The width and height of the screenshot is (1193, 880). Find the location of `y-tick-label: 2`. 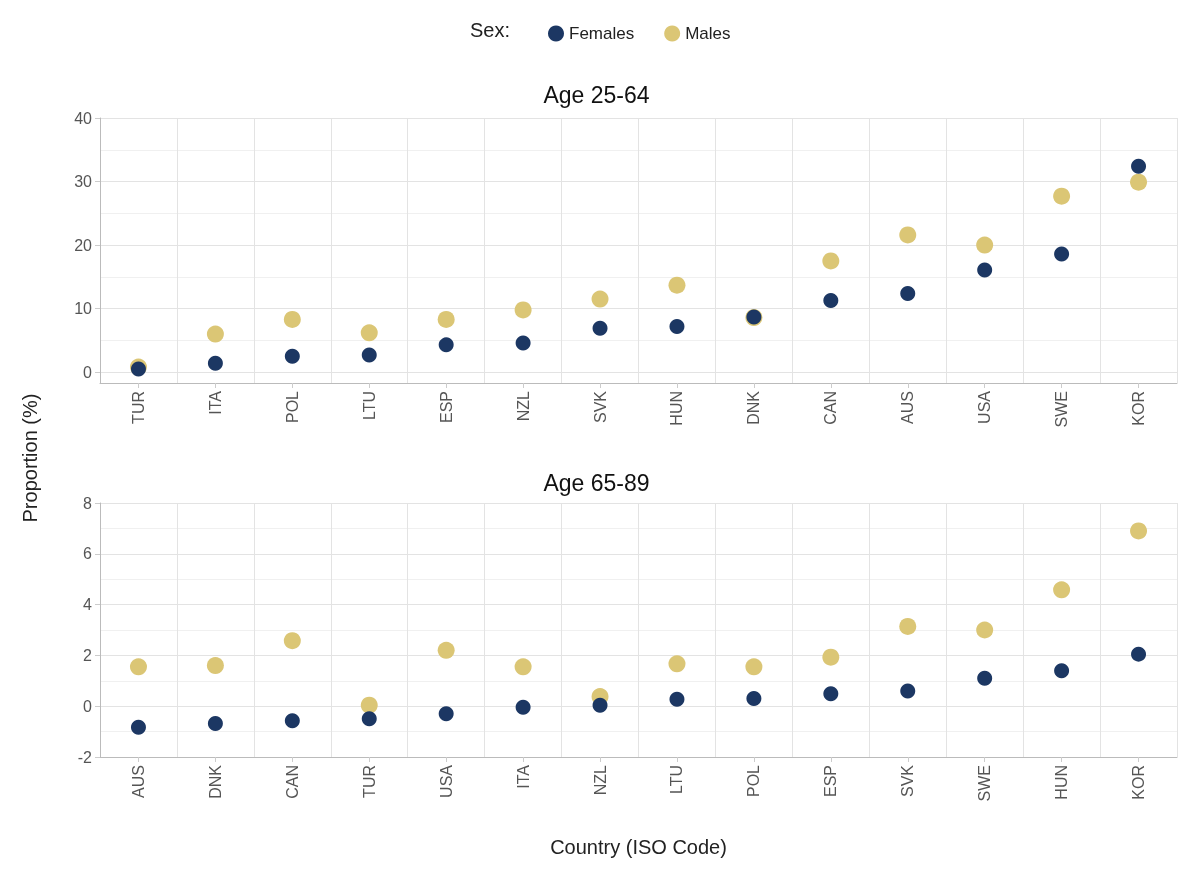

y-tick-label: 2 is located at coordinates (88, 655).